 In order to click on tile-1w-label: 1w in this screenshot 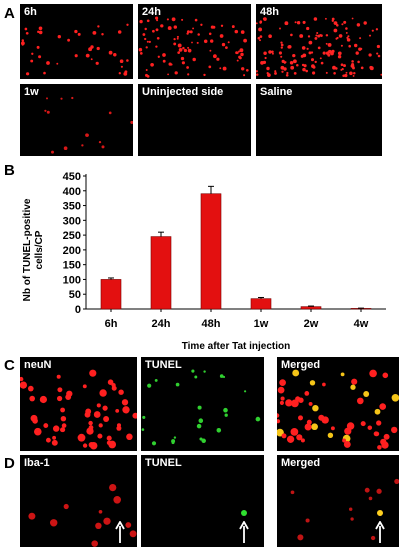, I will do `click(31, 92)`.